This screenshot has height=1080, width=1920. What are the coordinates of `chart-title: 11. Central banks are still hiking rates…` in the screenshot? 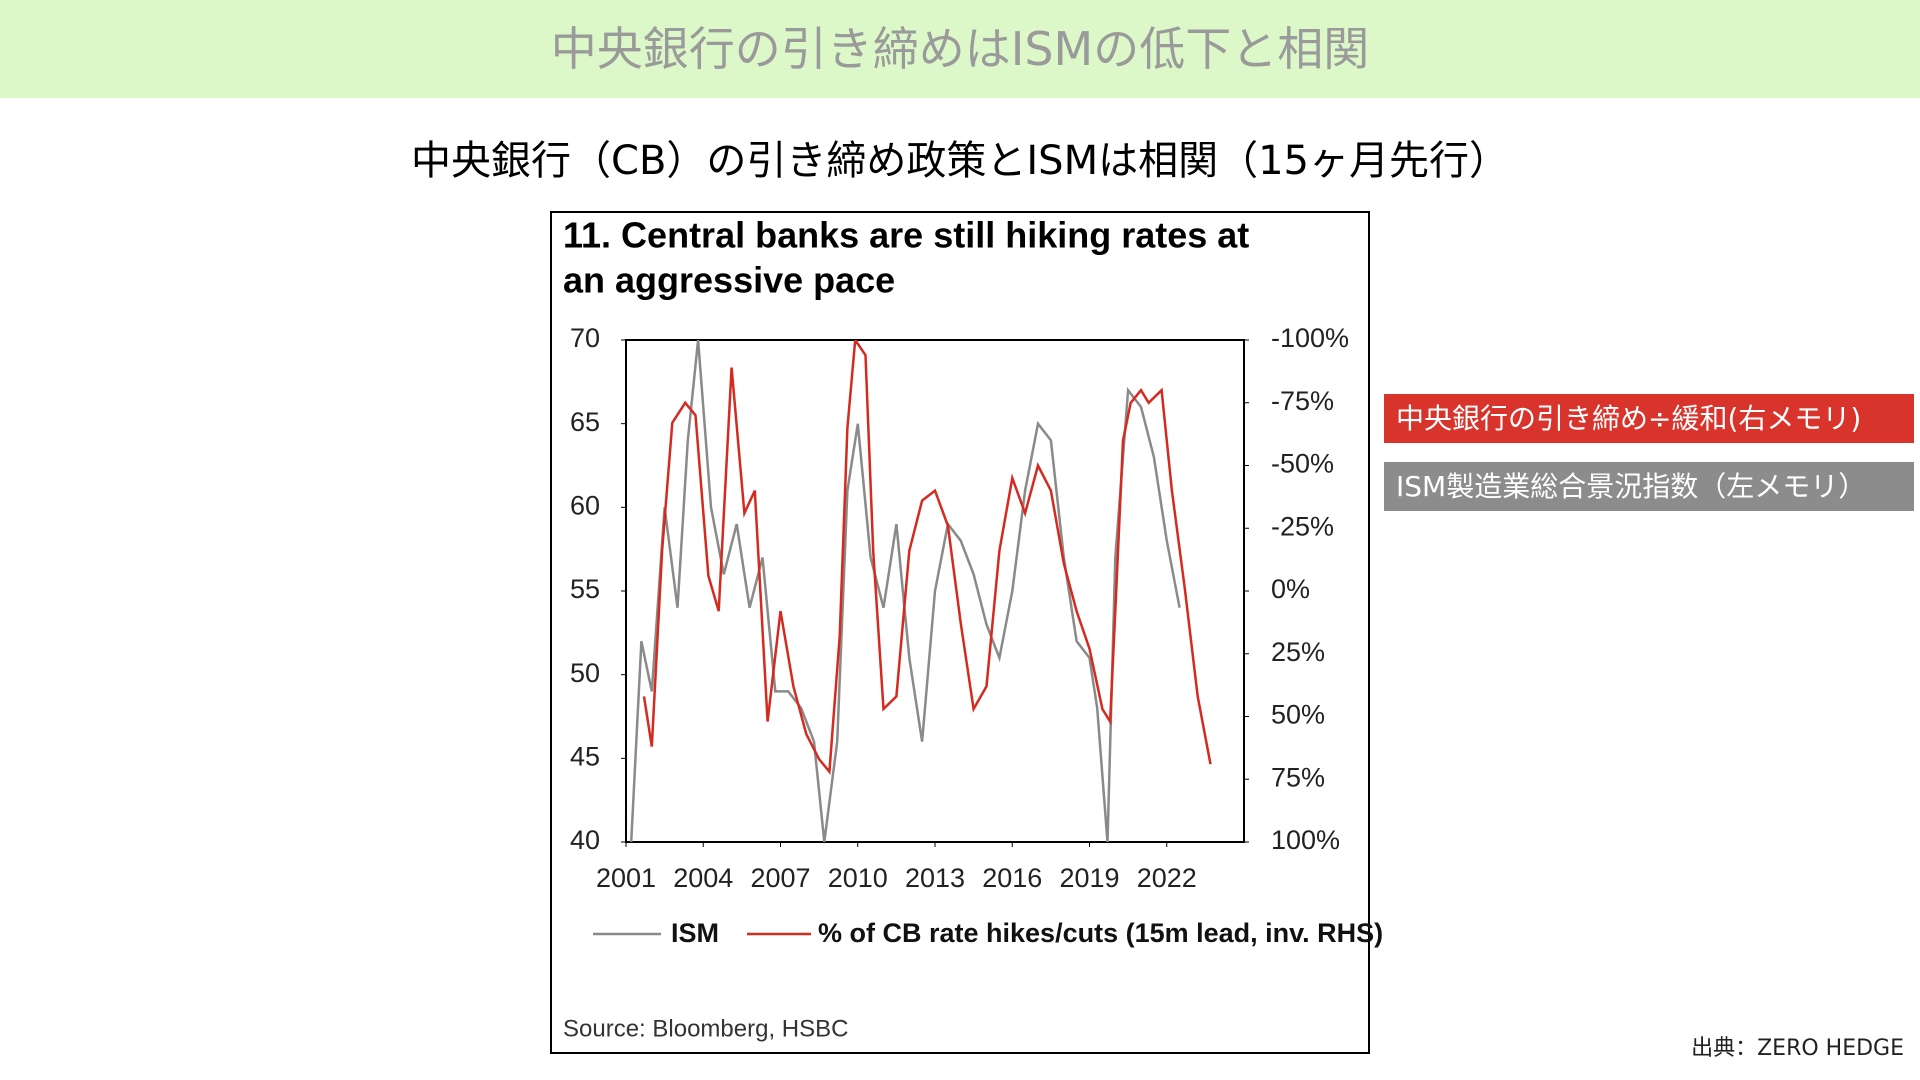 It's located at (906, 235).